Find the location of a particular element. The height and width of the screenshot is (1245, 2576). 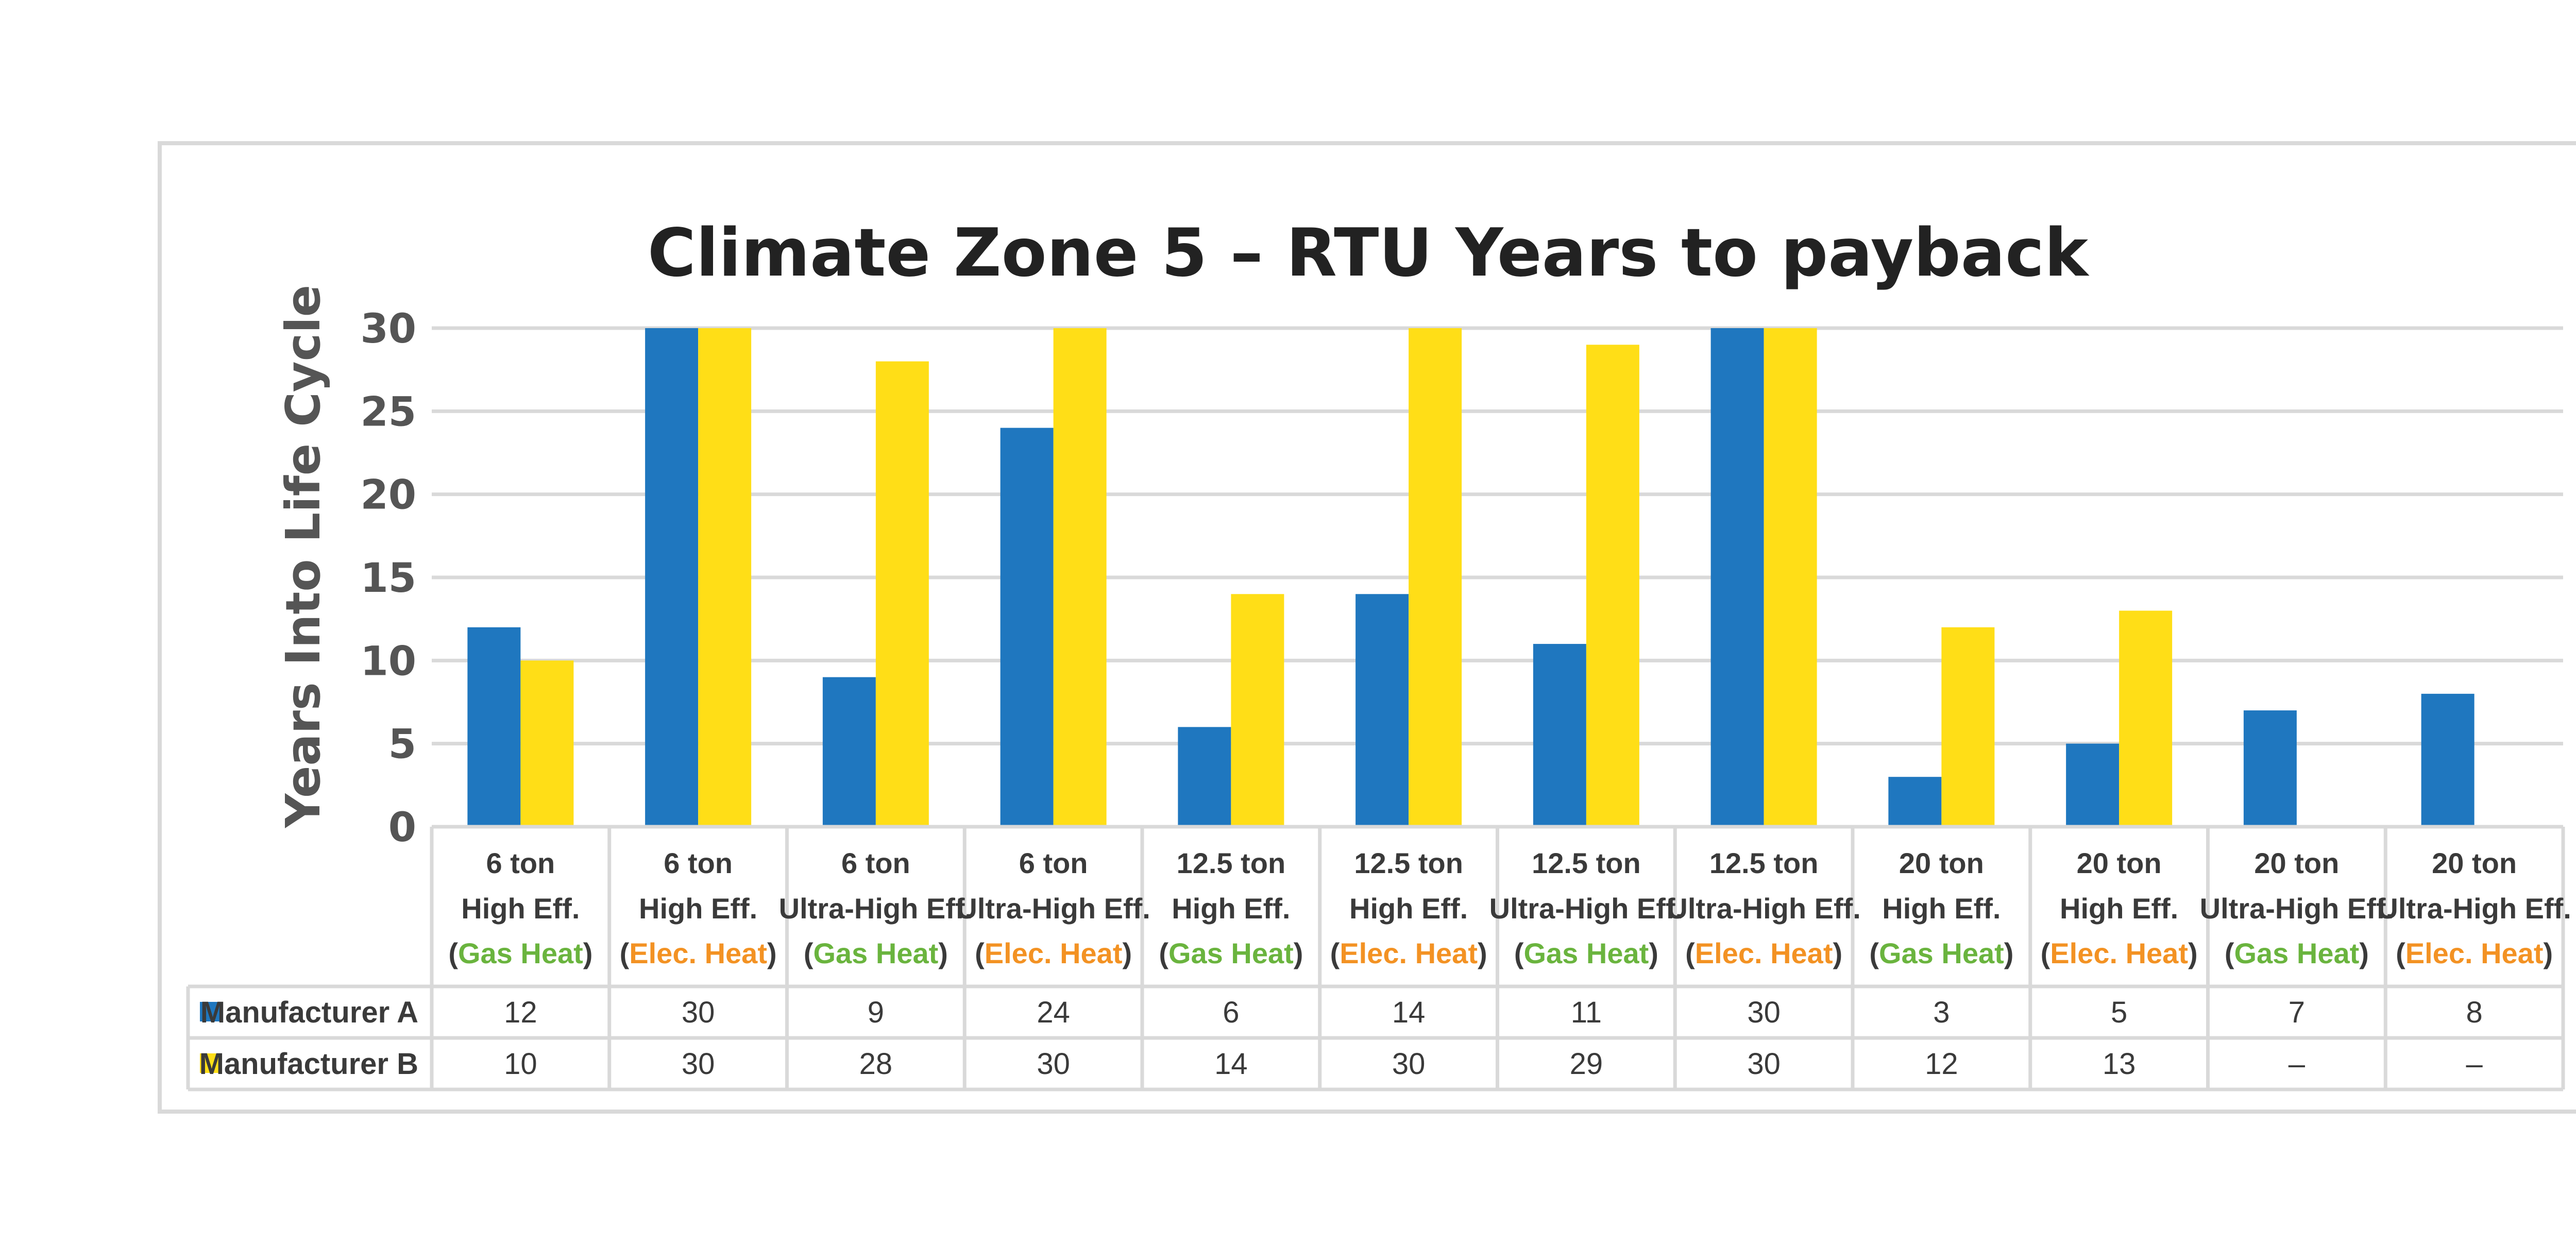

table-cell-value: 11 is located at coordinates (1586, 1012).